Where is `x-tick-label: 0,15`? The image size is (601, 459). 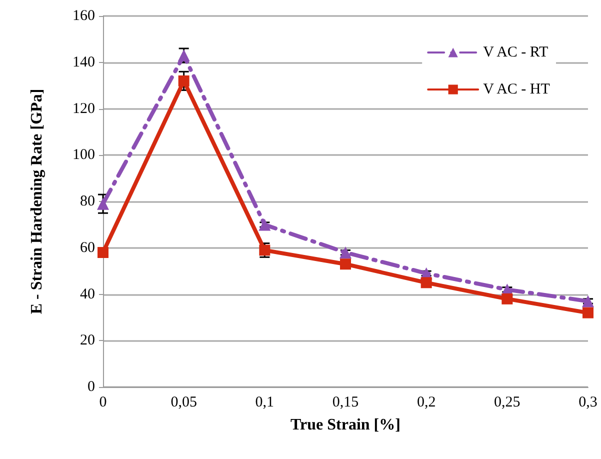
x-tick-label: 0,15 is located at coordinates (345, 402).